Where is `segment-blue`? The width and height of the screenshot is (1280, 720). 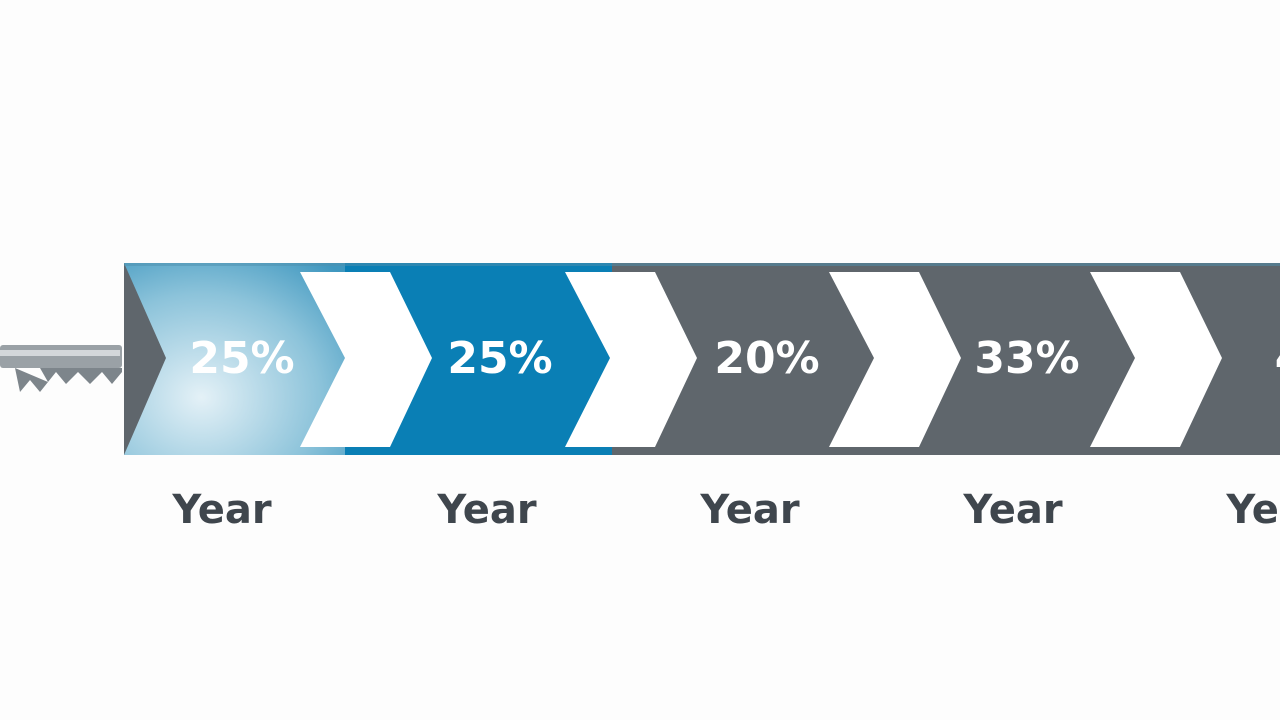
segment-blue is located at coordinates (478, 359).